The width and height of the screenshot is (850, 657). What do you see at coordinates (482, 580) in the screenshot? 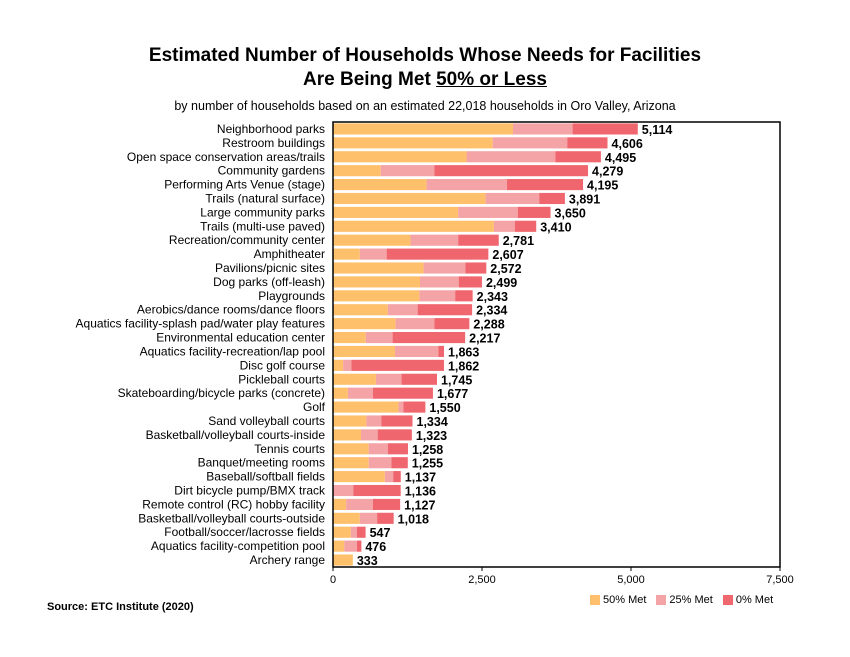
I see `x-tick-label: 2,500` at bounding box center [482, 580].